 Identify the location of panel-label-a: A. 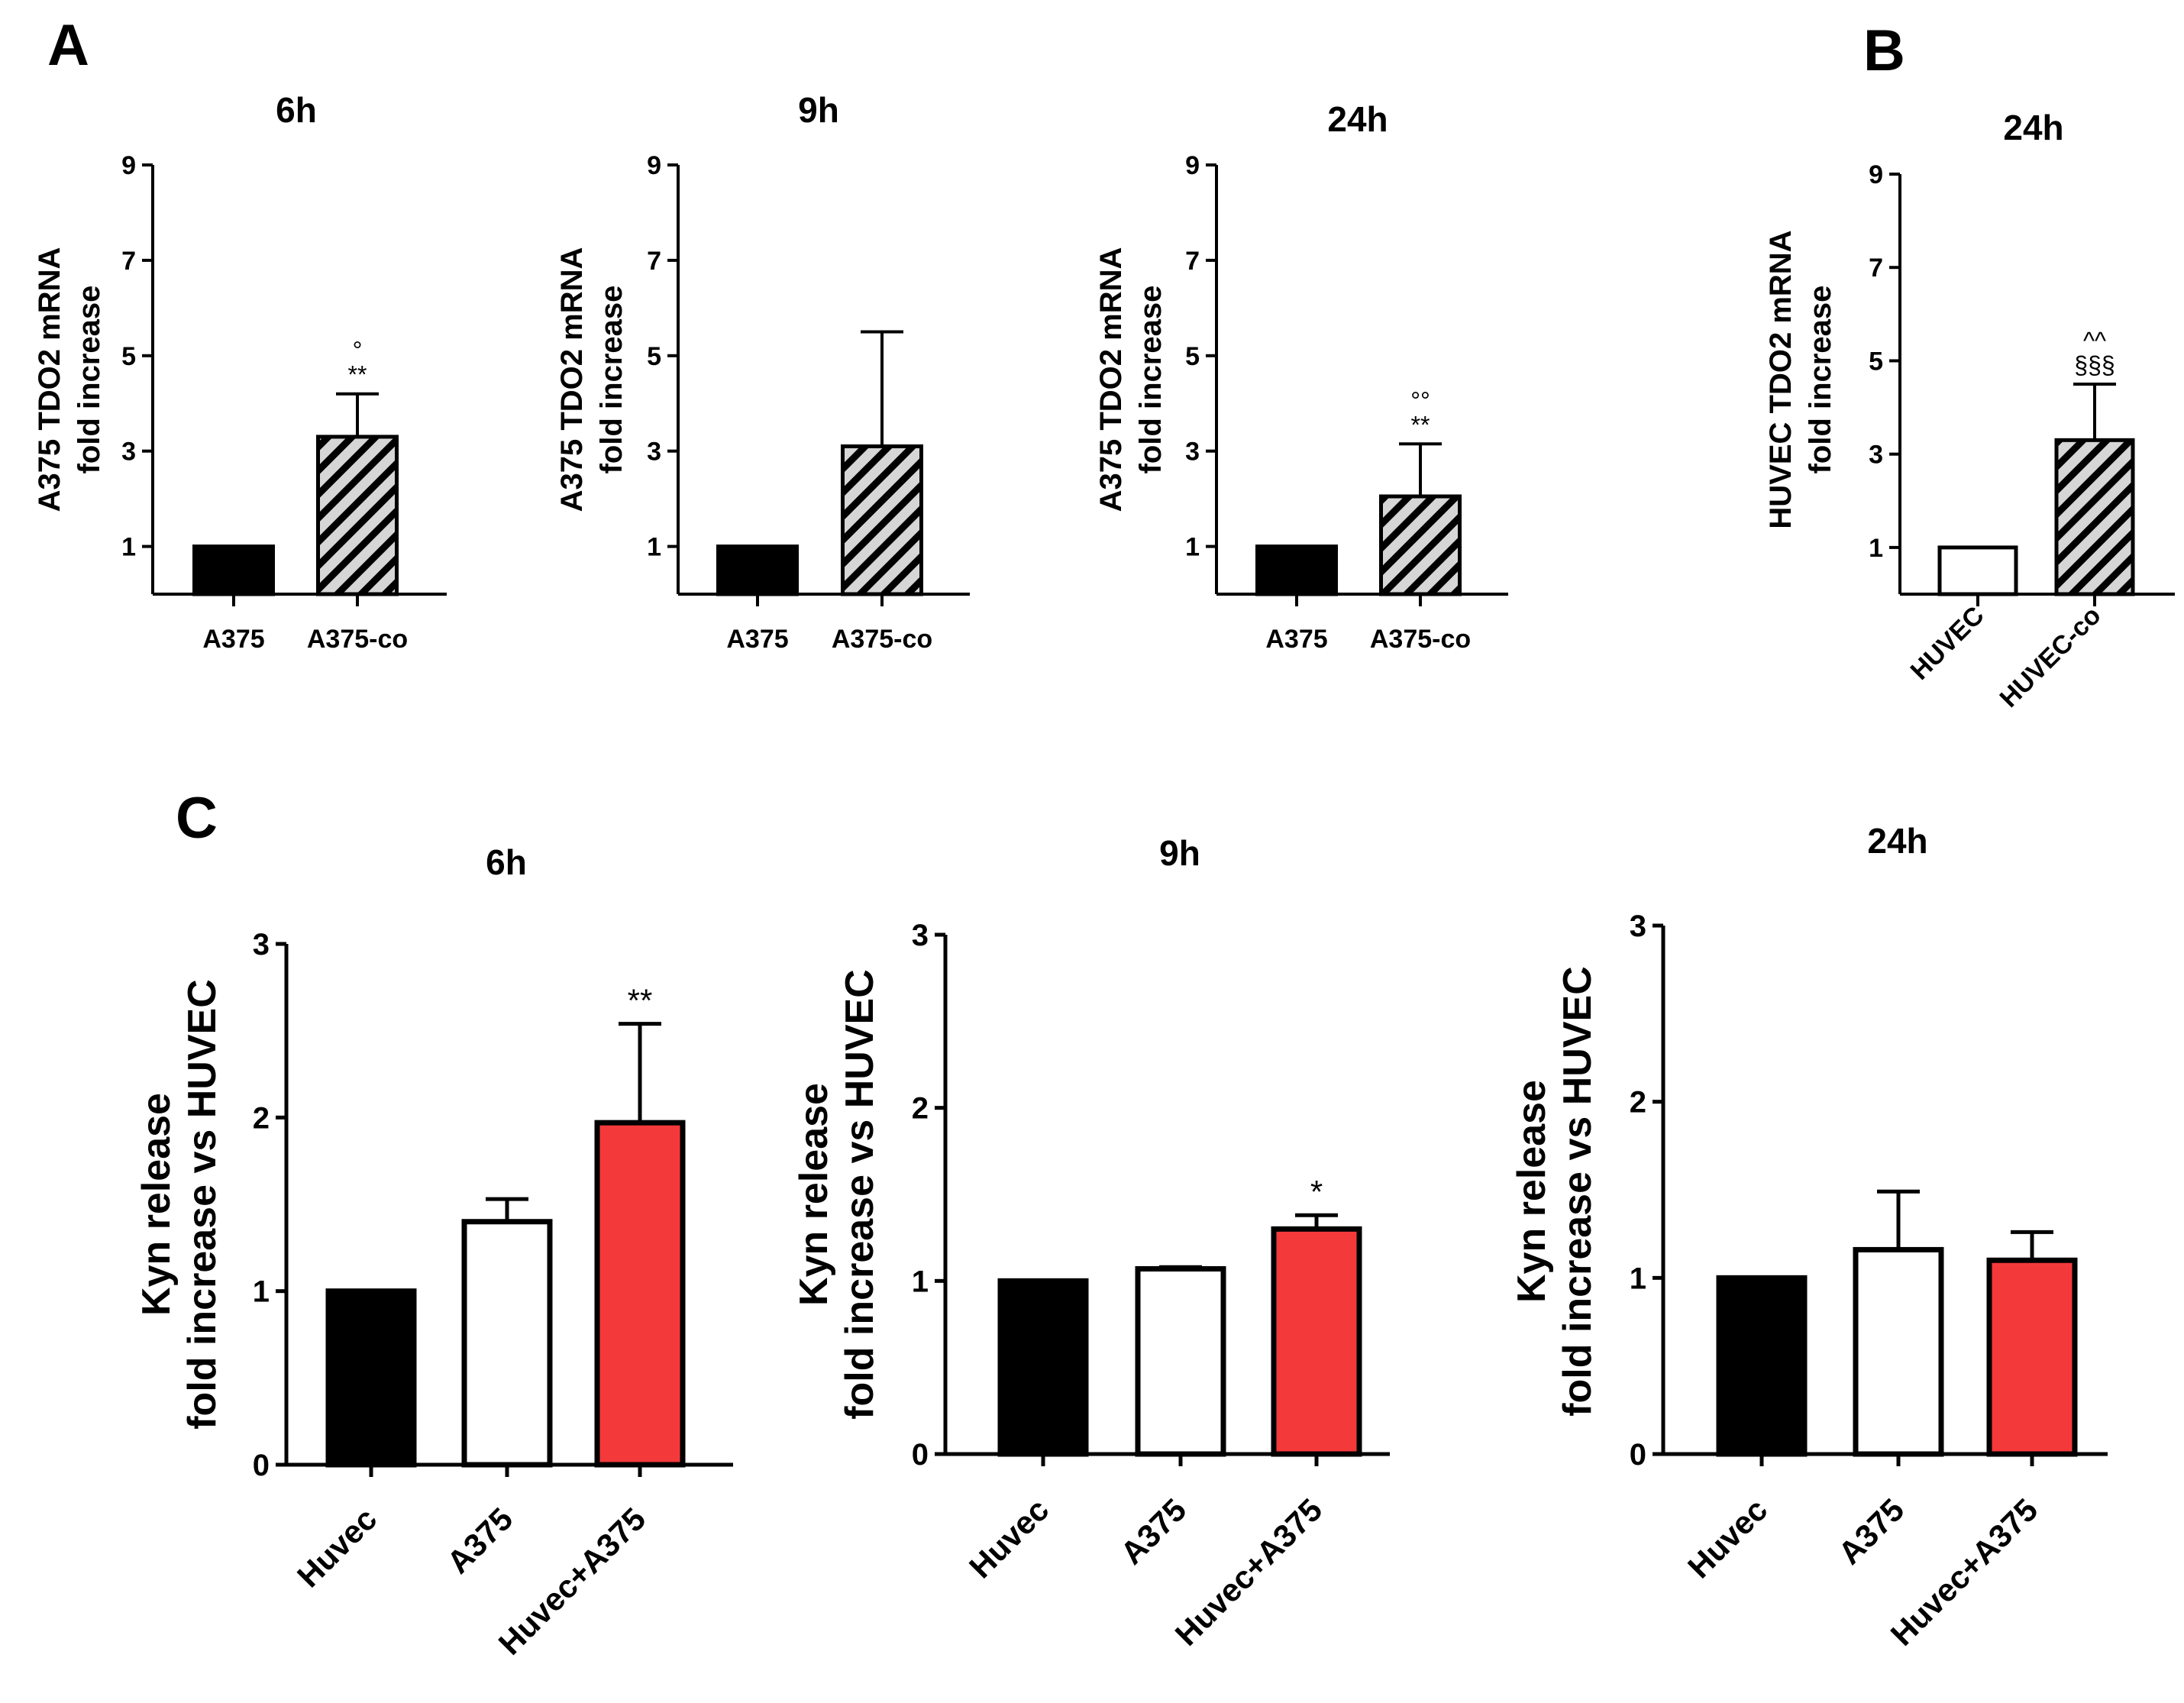
(68, 45).